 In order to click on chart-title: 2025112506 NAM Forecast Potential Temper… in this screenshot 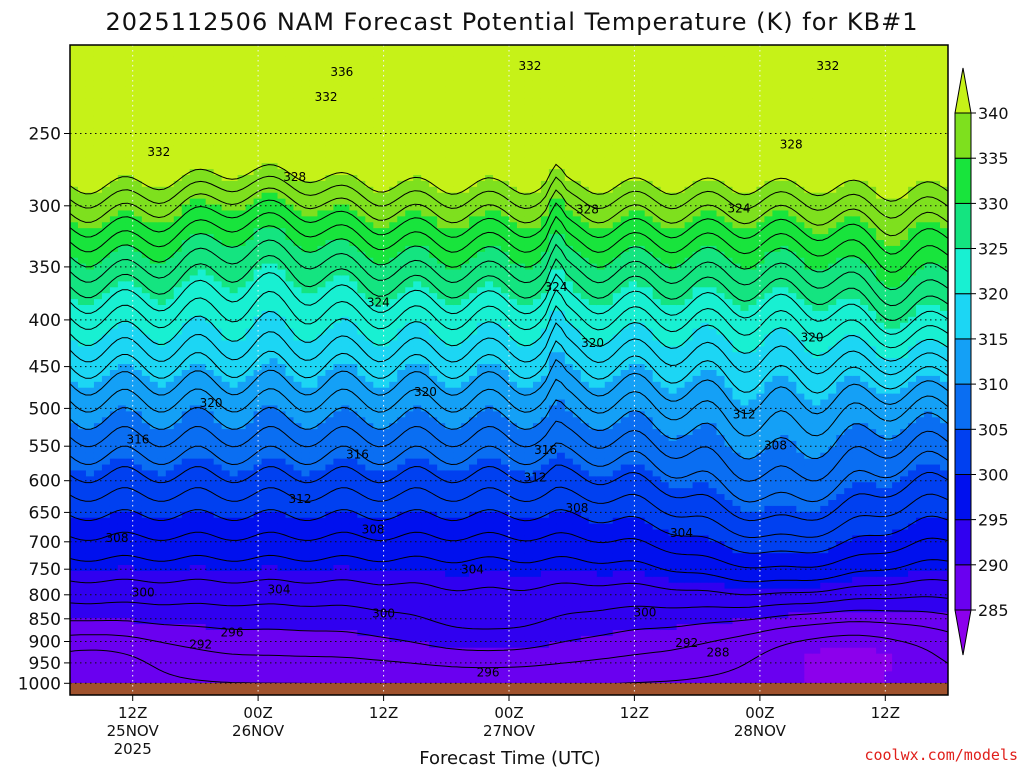, I will do `click(512, 22)`.